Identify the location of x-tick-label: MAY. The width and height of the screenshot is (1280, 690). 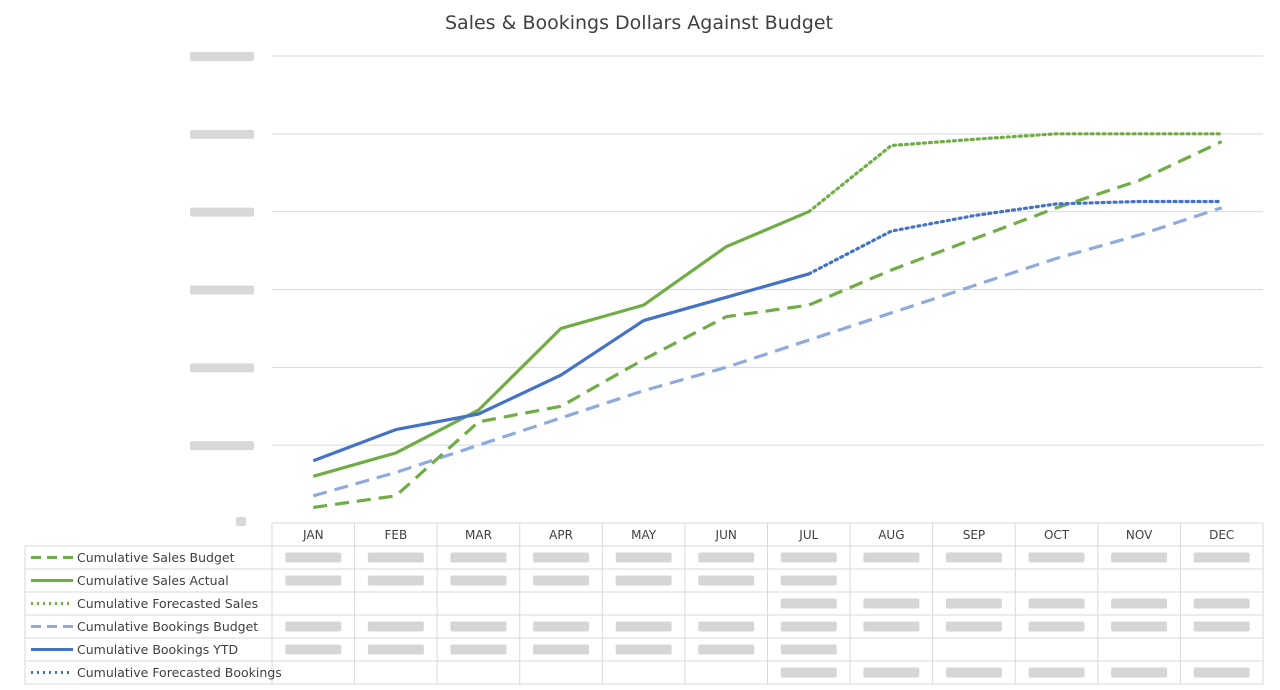
(644, 535).